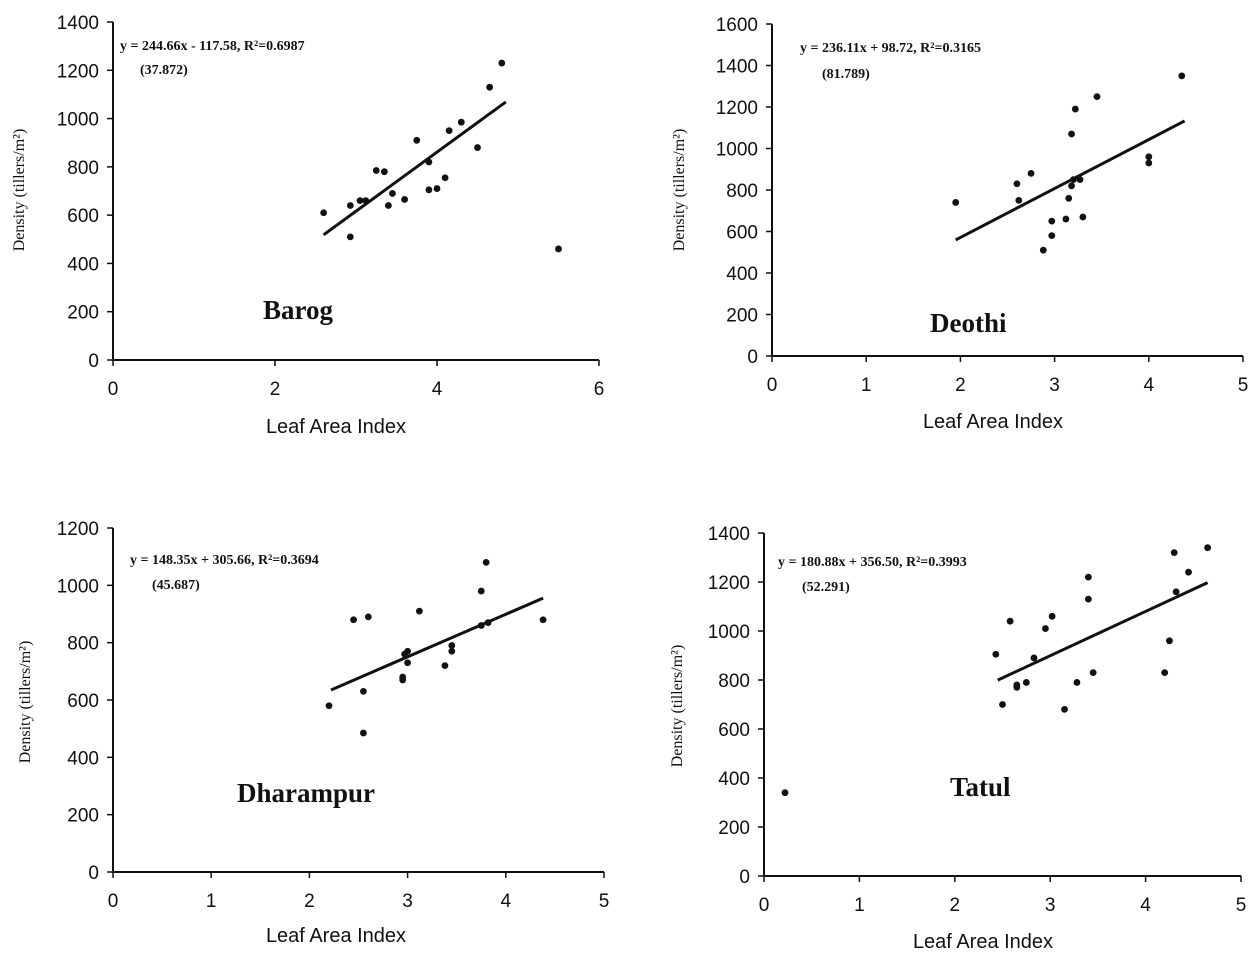 This screenshot has height=956, width=1254. What do you see at coordinates (729, 583) in the screenshot?
I see `y-tick-label: 1200` at bounding box center [729, 583].